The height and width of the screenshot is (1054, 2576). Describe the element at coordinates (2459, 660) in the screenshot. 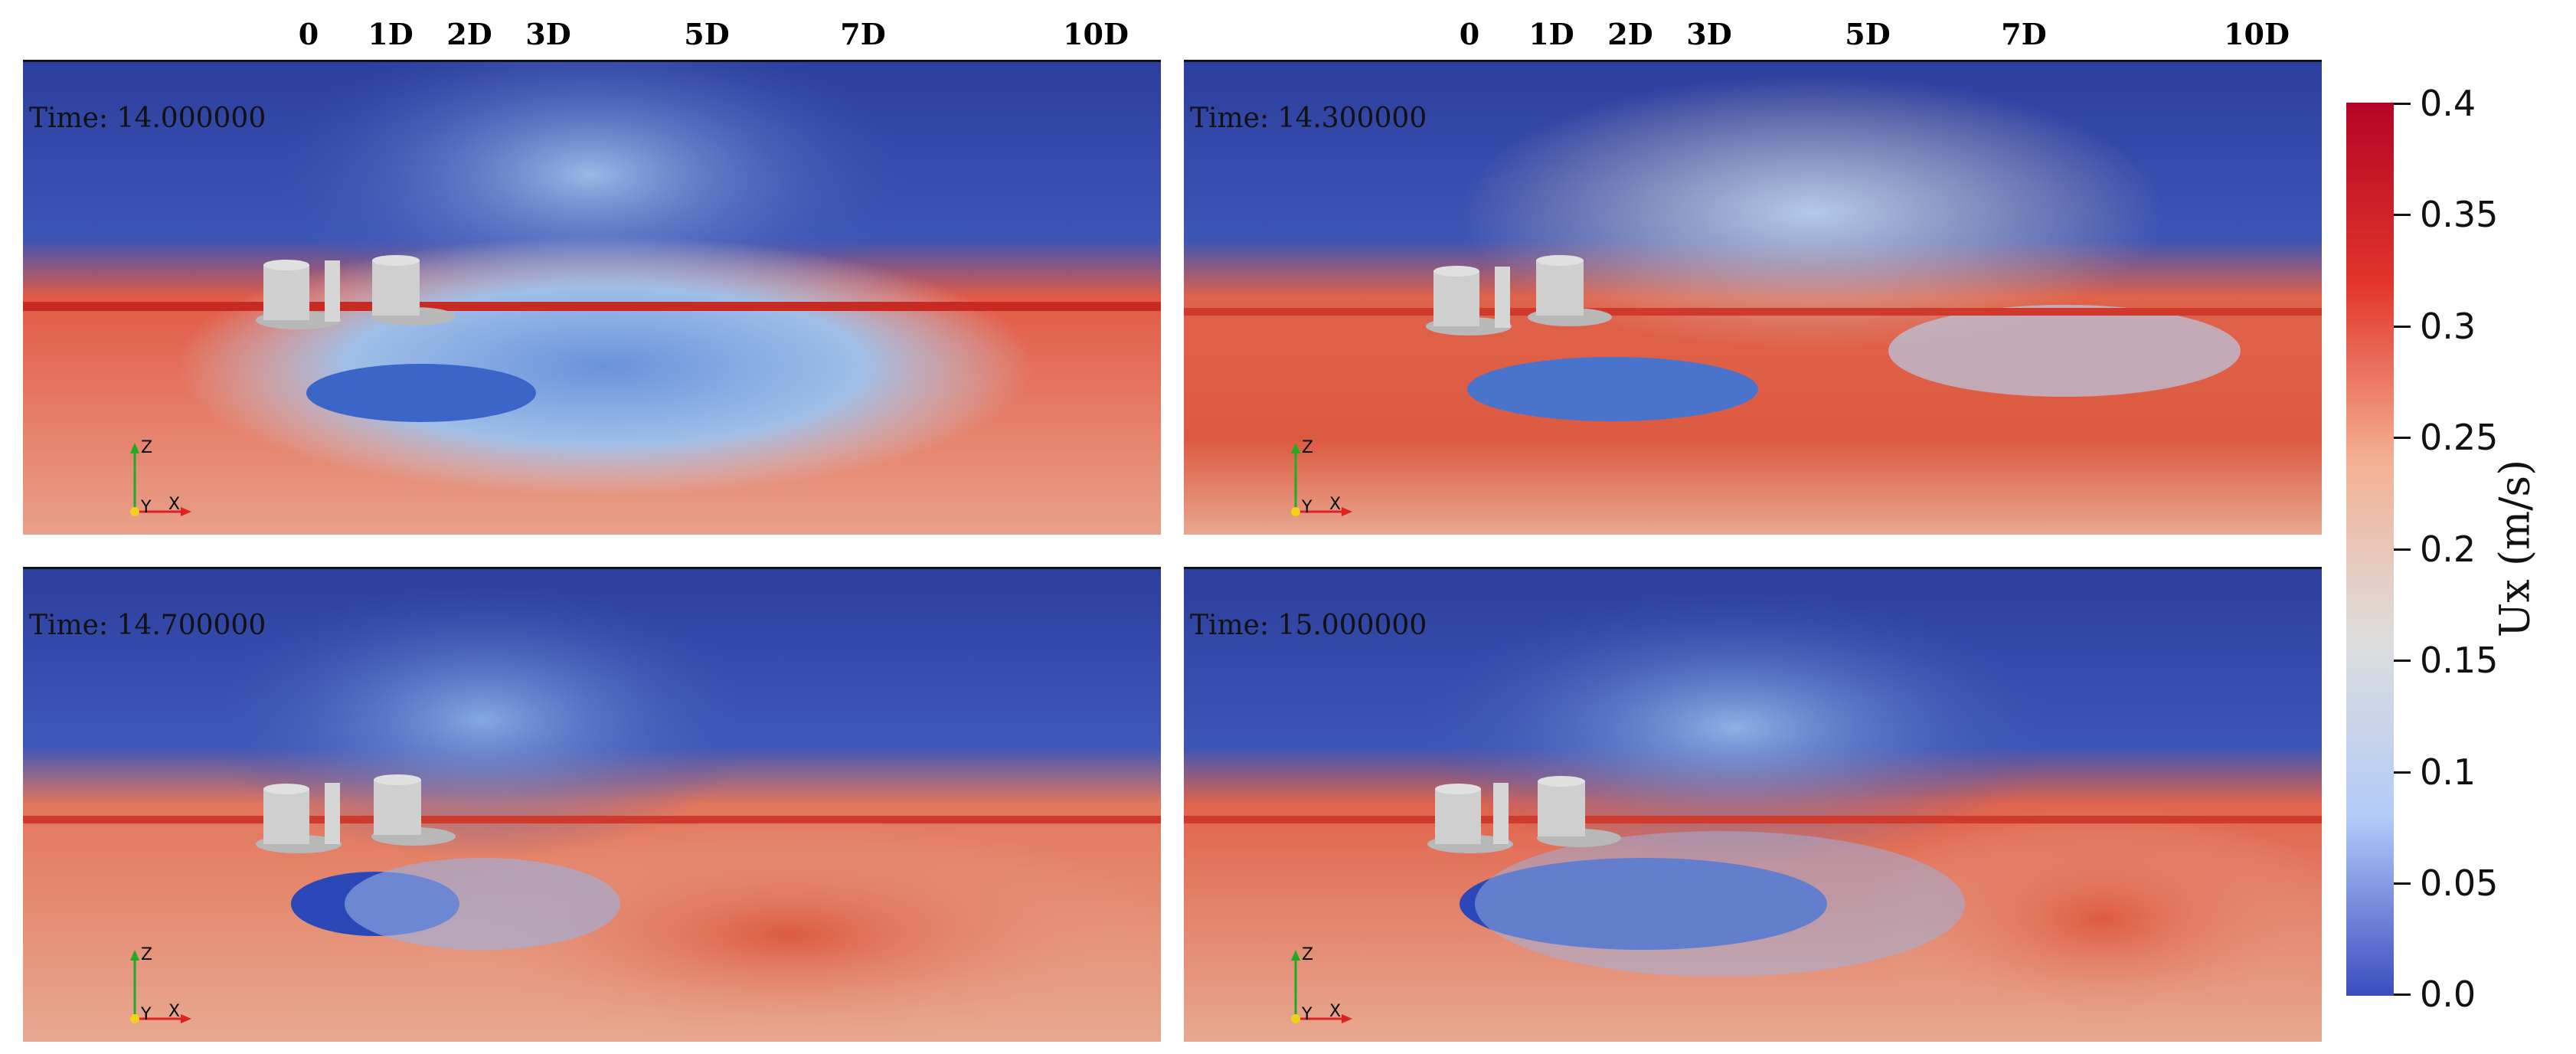

I see `colorbar-label: 0.15` at that location.